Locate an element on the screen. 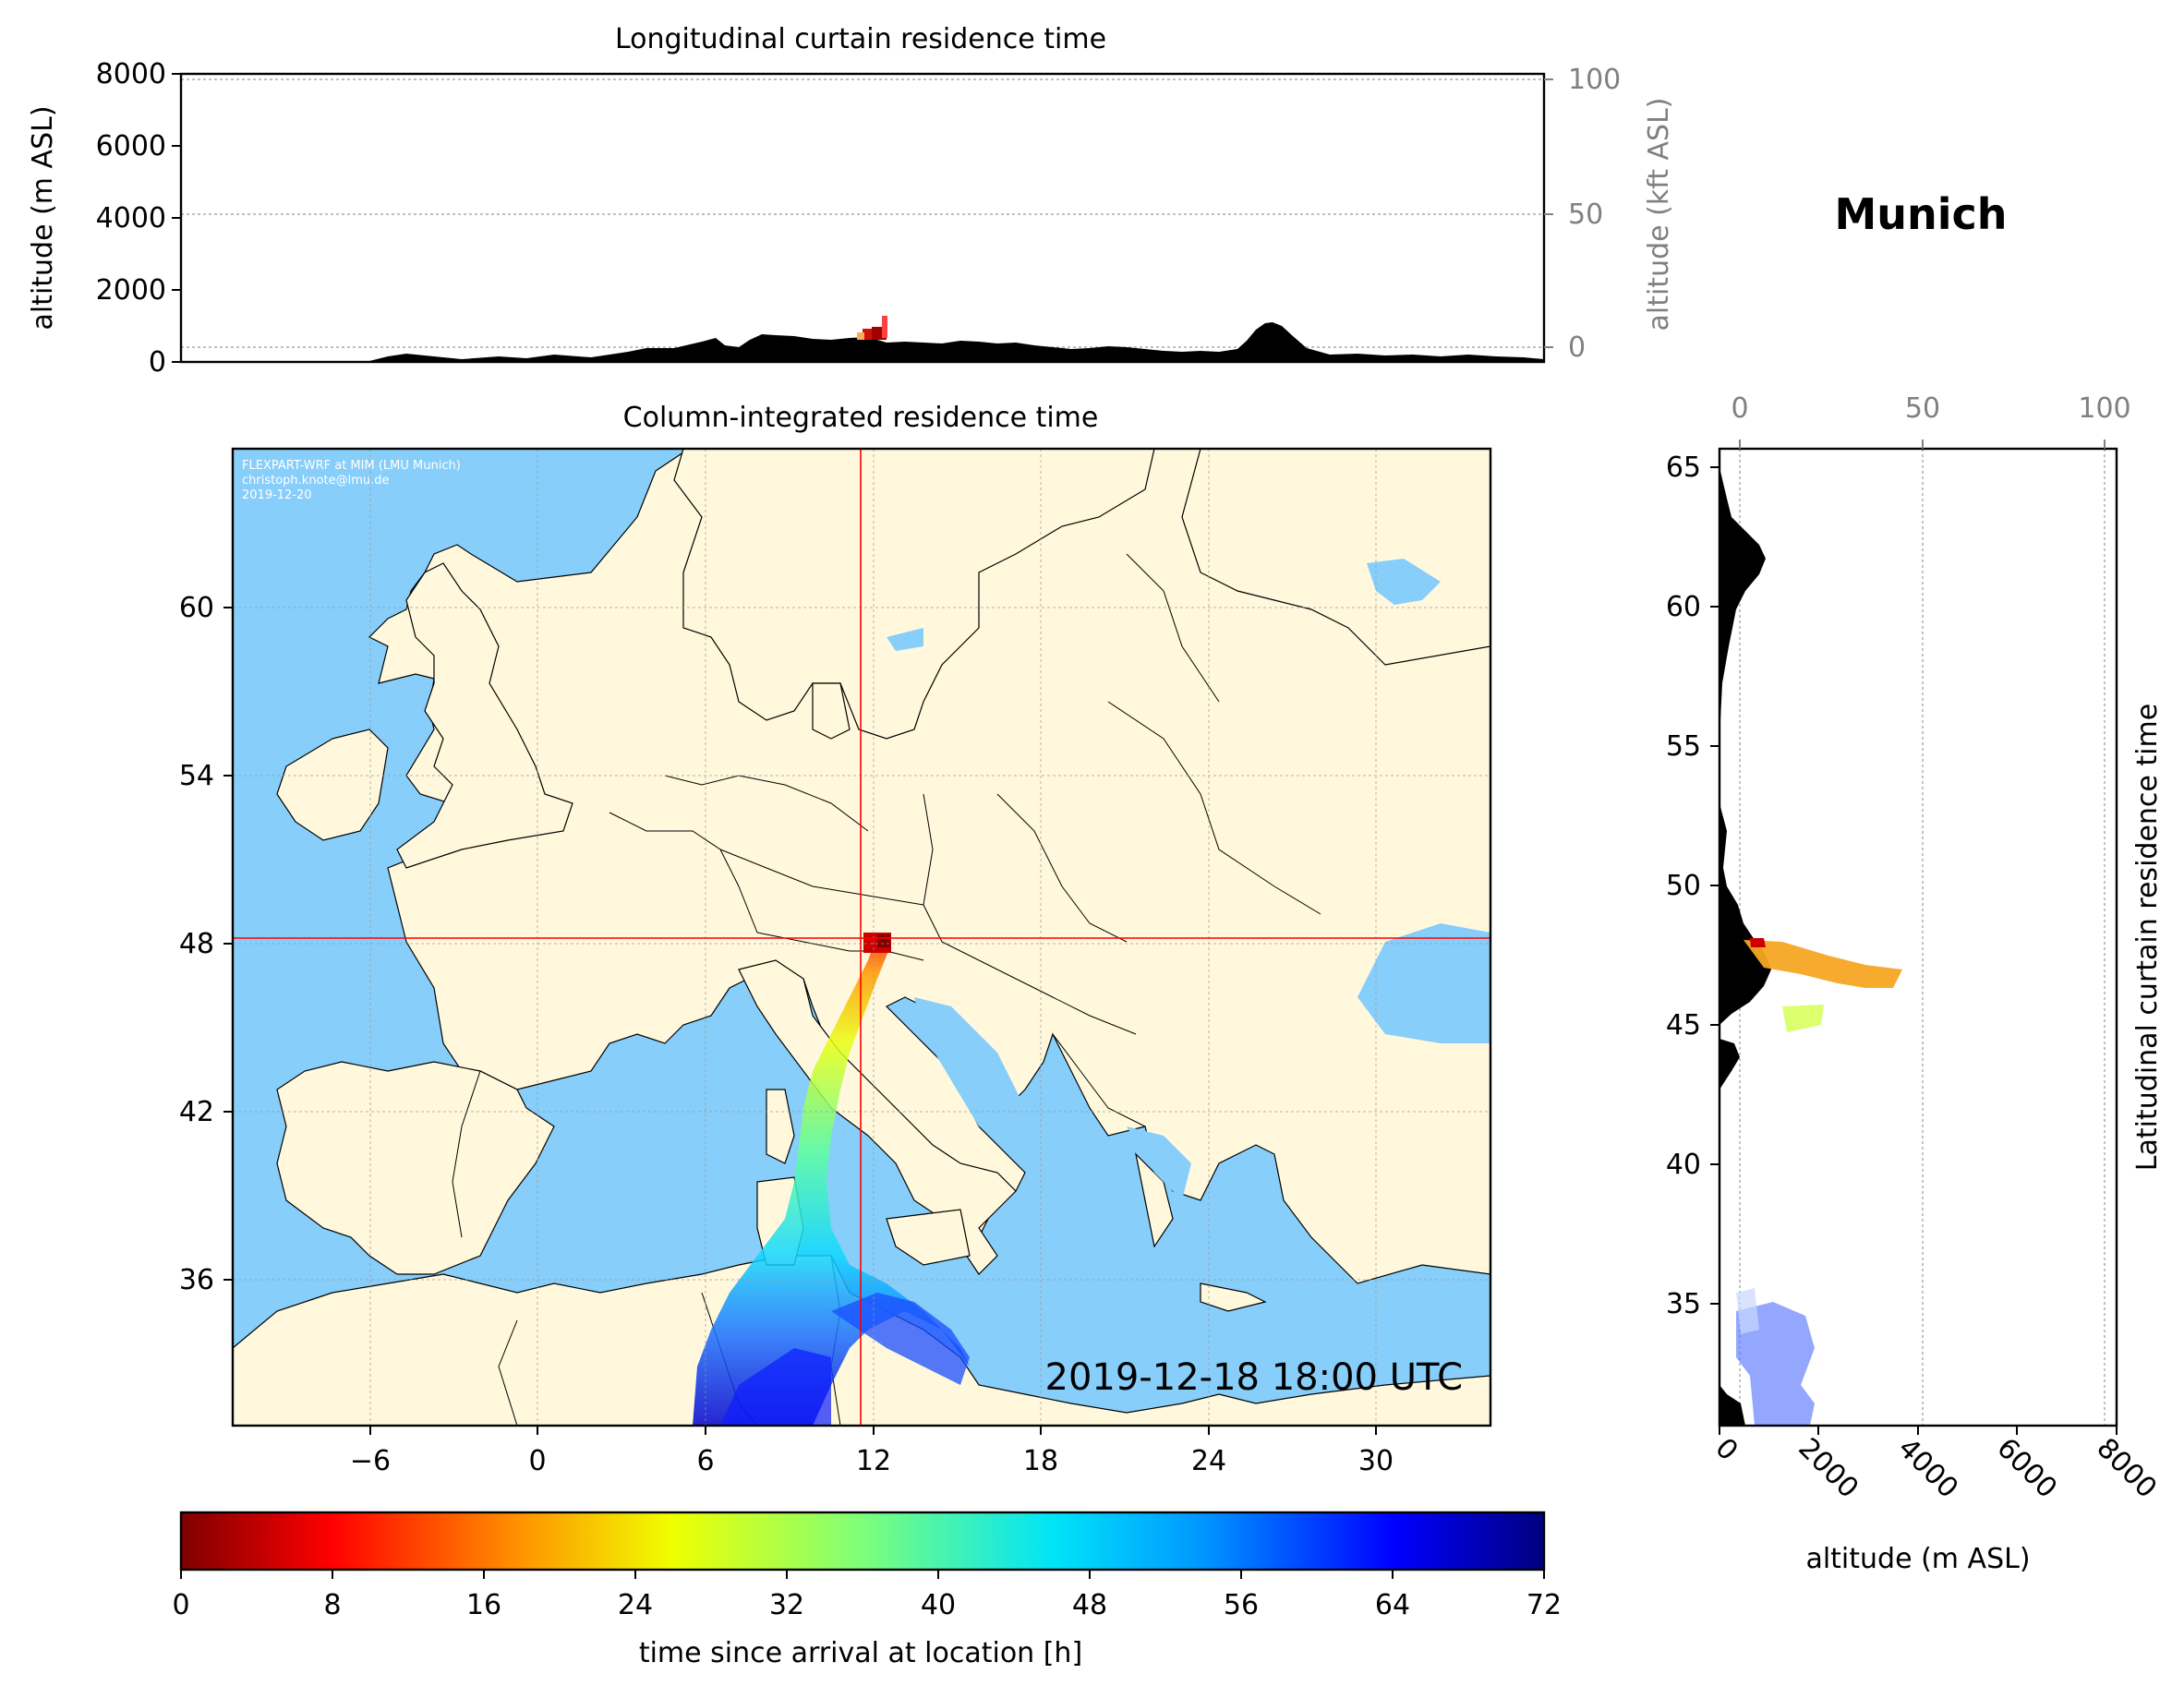  lat-ytick-60: 60 is located at coordinates (1683, 607).